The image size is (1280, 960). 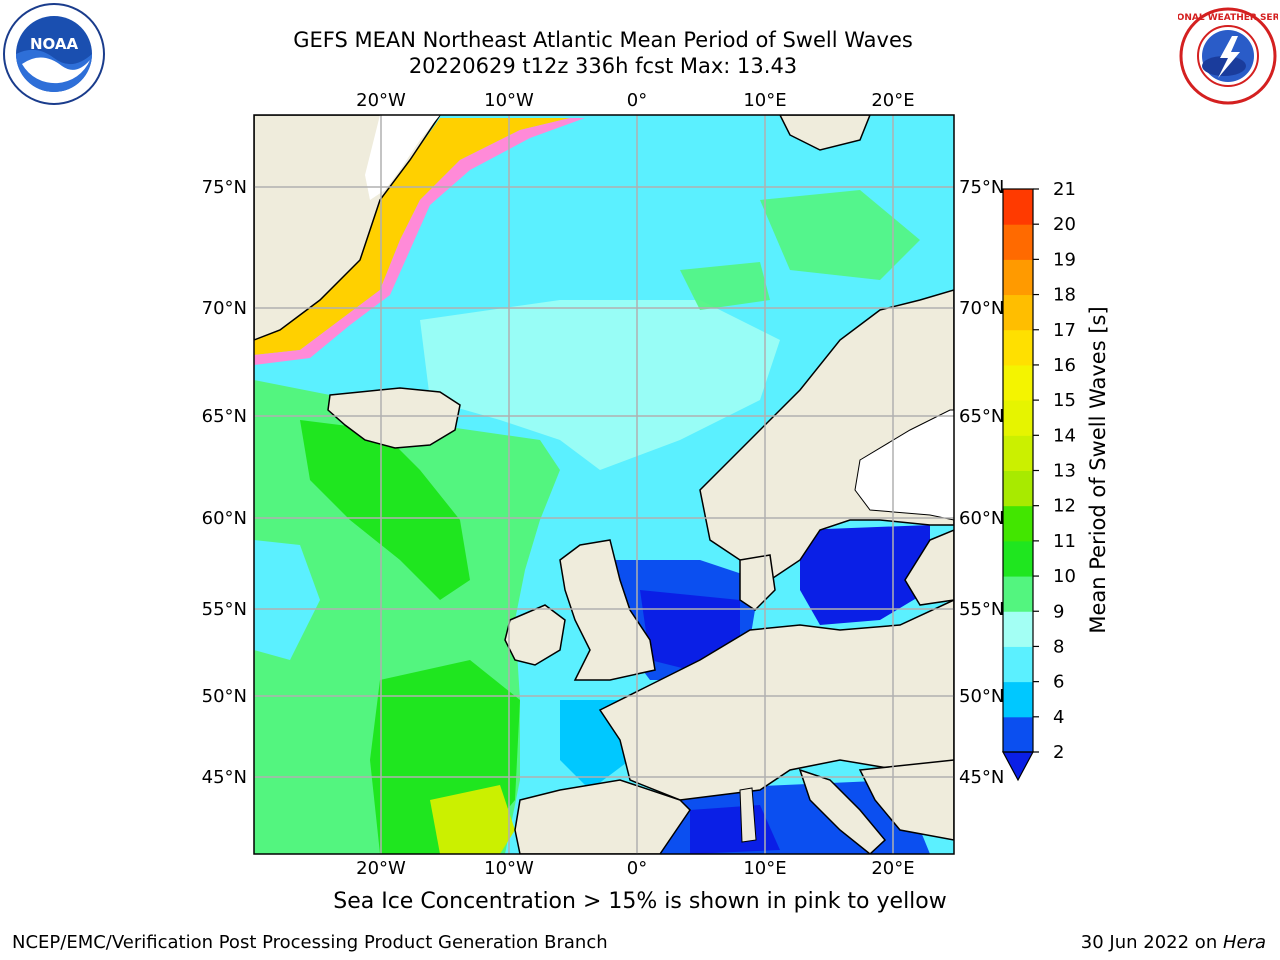 What do you see at coordinates (764, 100) in the screenshot?
I see `lon-label-top: 10°E` at bounding box center [764, 100].